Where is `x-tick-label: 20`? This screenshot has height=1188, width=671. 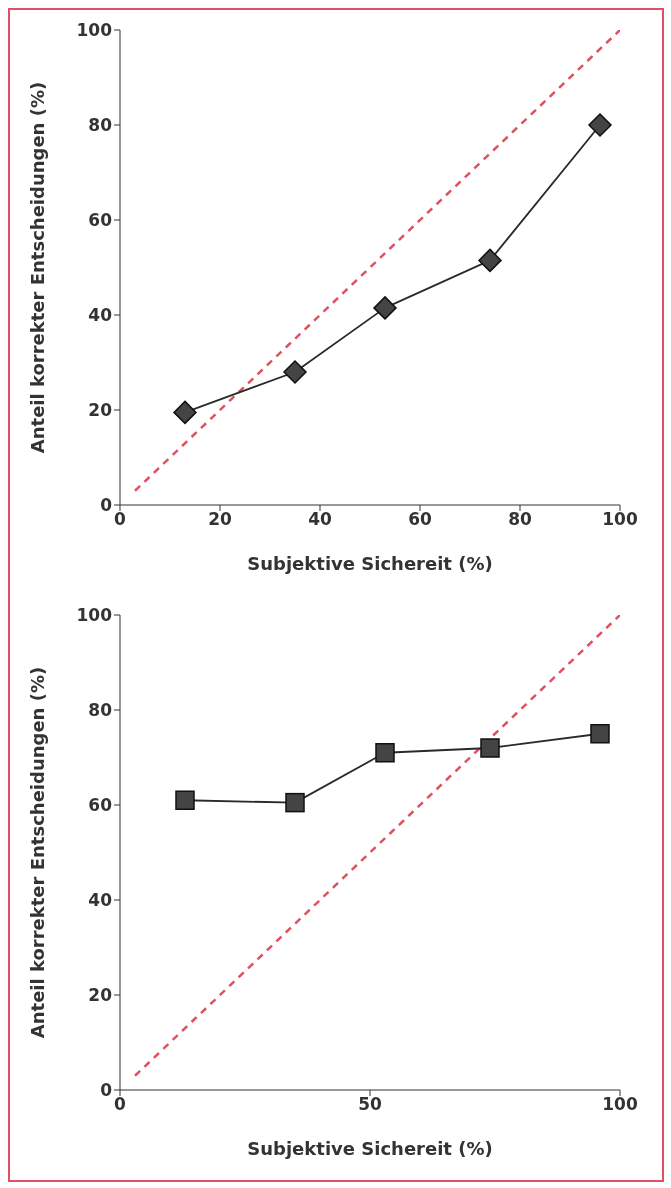 x-tick-label: 20 is located at coordinates (220, 519).